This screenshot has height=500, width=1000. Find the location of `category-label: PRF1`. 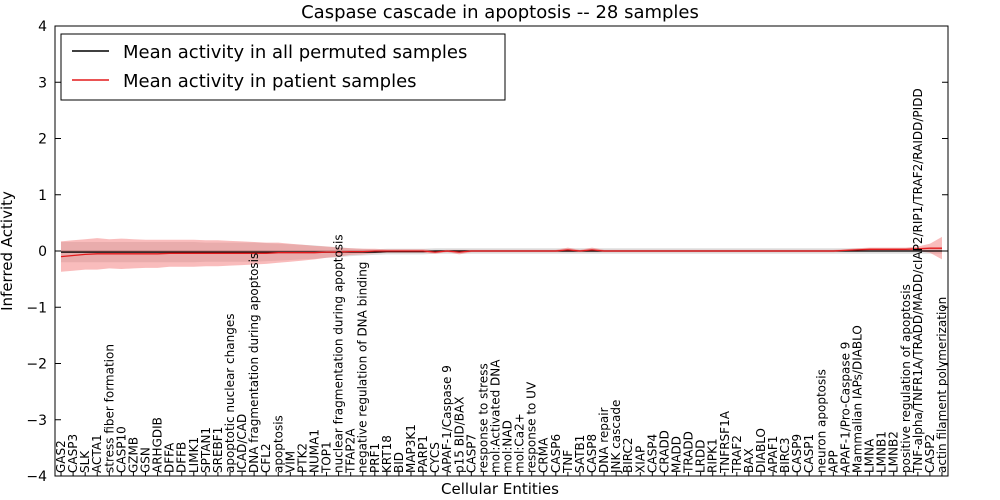

category-label: PRF1 is located at coordinates (375, 458).